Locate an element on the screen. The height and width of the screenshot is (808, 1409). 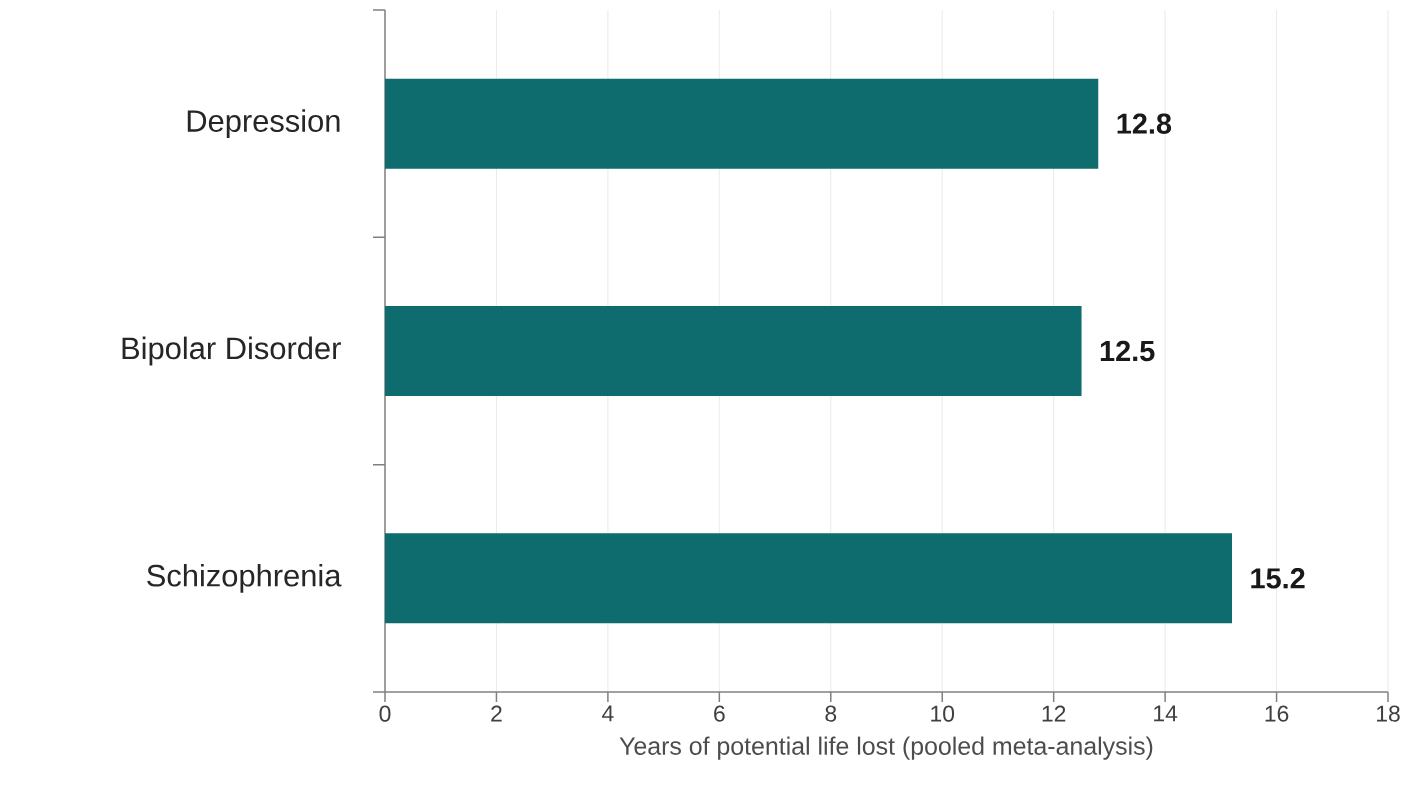
y-tick-label: Schizophrenia is located at coordinates (244, 578).